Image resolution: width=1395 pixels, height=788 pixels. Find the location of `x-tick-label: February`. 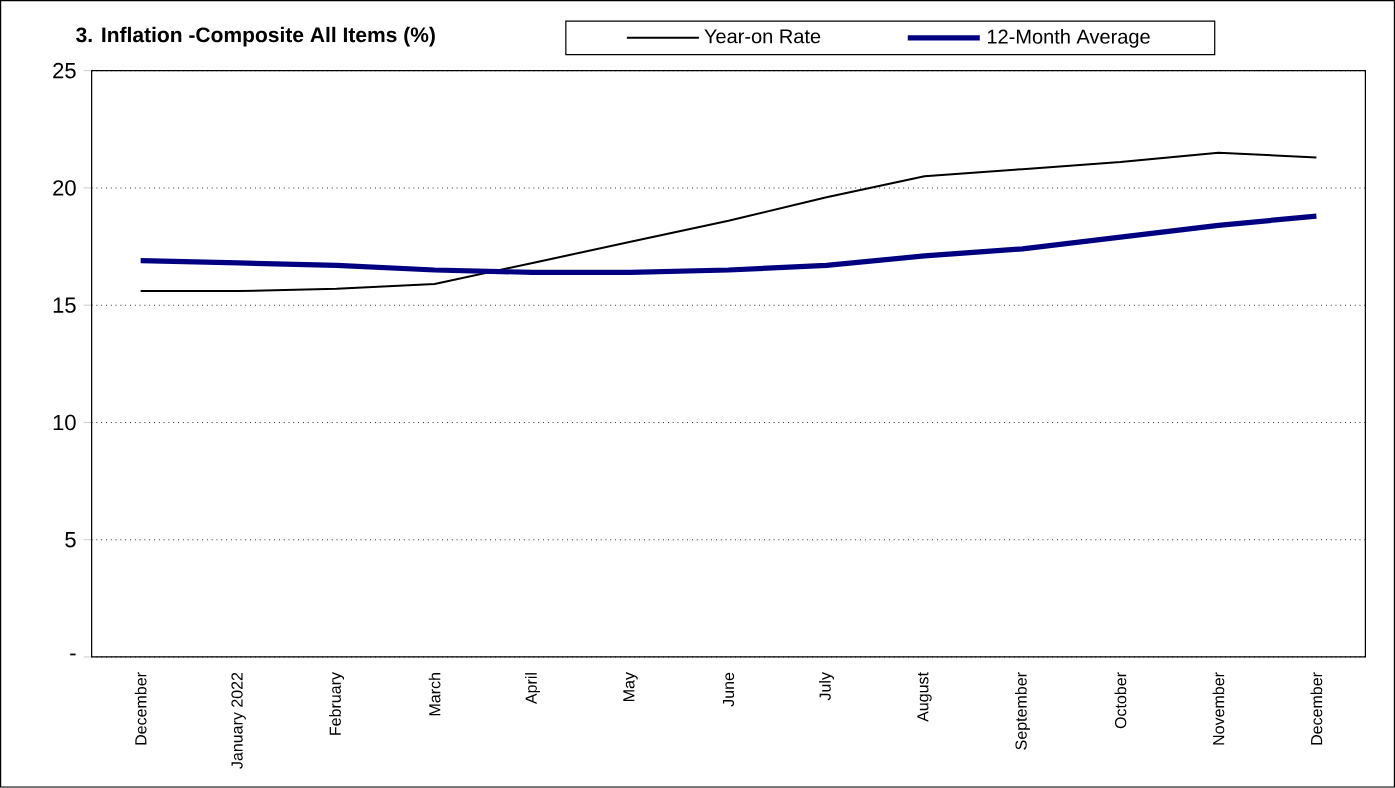

x-tick-label: February is located at coordinates (337, 703).